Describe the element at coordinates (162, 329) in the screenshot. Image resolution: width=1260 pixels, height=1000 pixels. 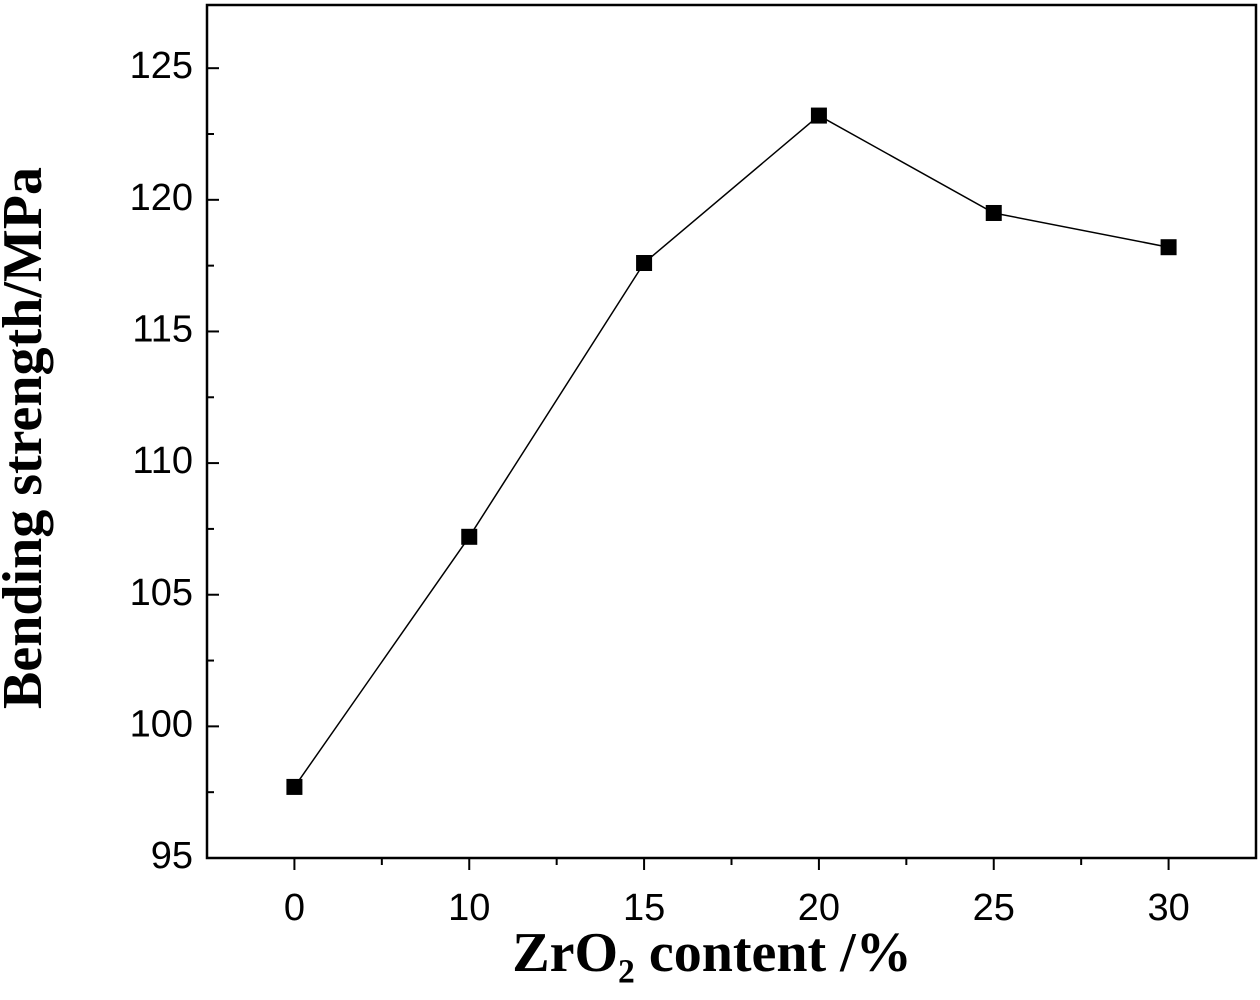
I see `y-tick-label: 115` at that location.